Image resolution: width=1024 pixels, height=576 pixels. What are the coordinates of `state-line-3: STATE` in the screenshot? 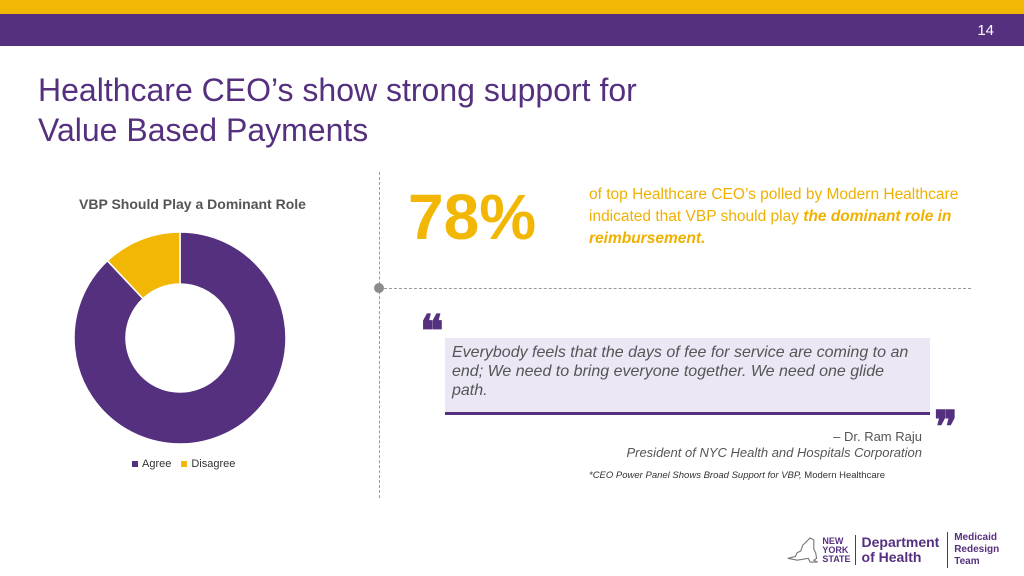 It's located at (836, 558).